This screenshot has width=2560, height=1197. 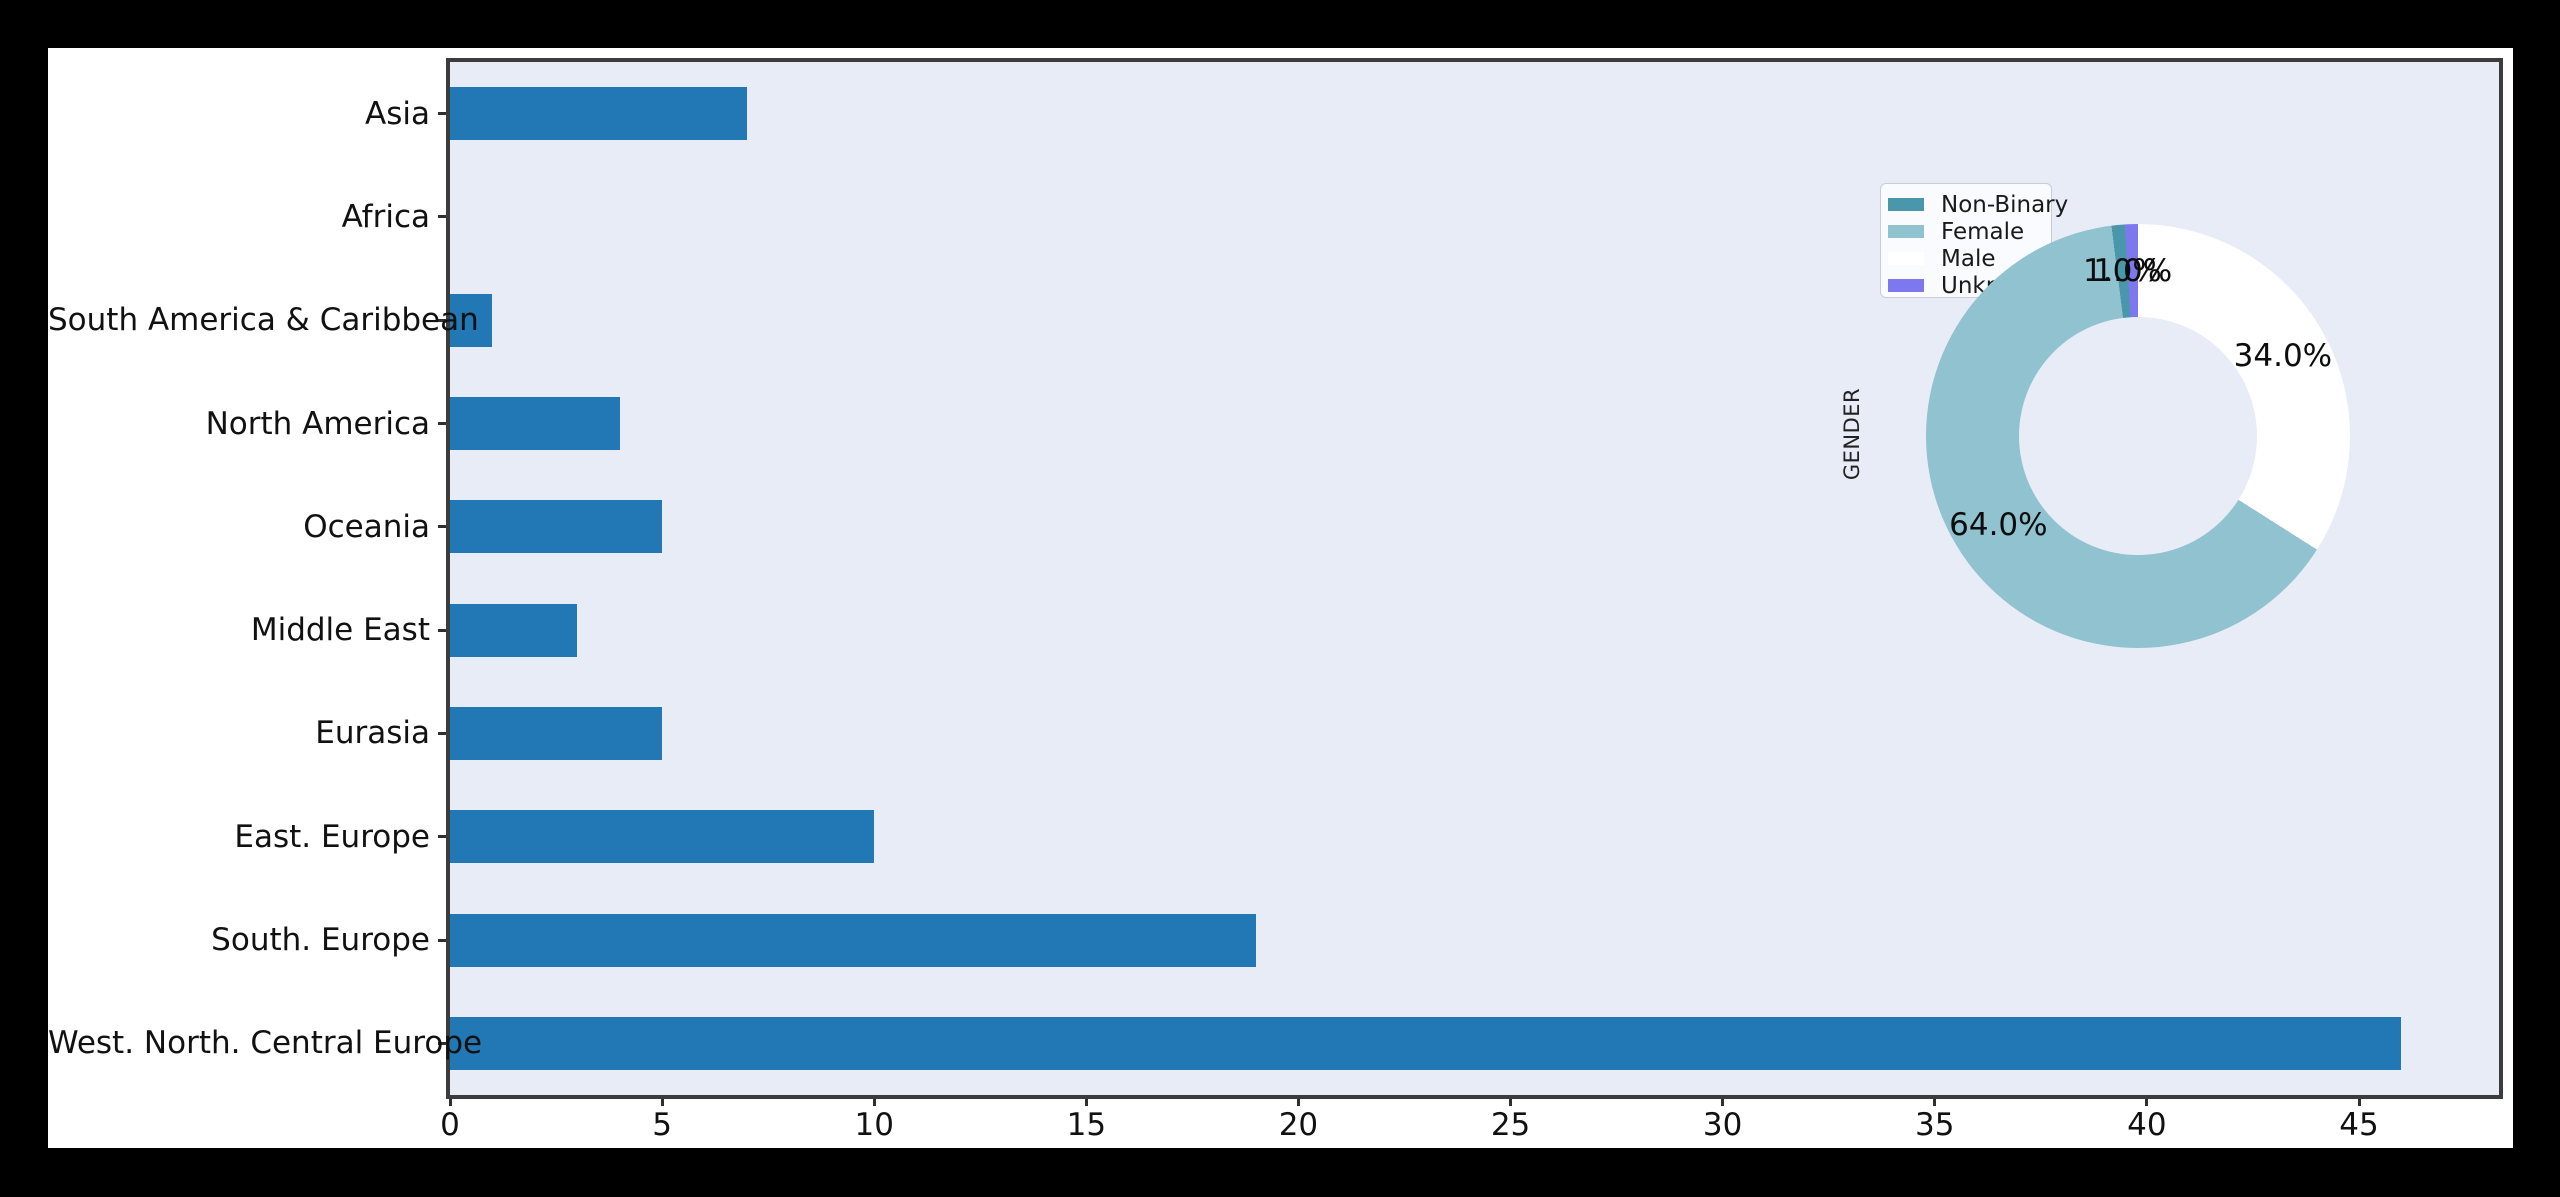 I want to click on x-axis-tick-label: 5, so click(x=662, y=1125).